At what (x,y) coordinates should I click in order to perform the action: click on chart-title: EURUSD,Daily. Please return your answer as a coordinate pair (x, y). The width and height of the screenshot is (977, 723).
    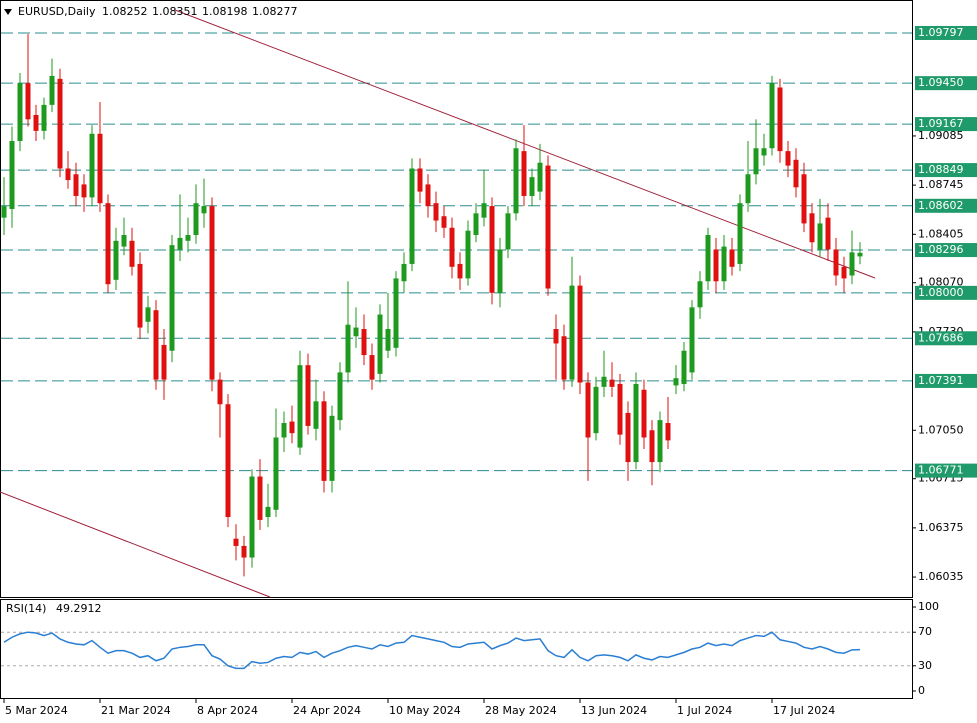
    Looking at the image, I should click on (57, 11).